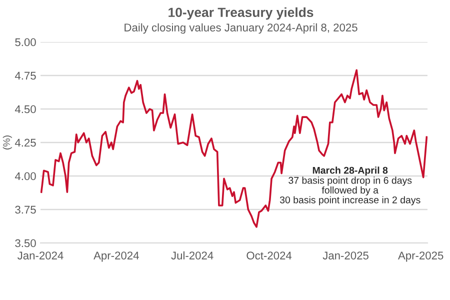 This screenshot has width=450, height=300. I want to click on y-axis-title: (%), so click(7, 143).